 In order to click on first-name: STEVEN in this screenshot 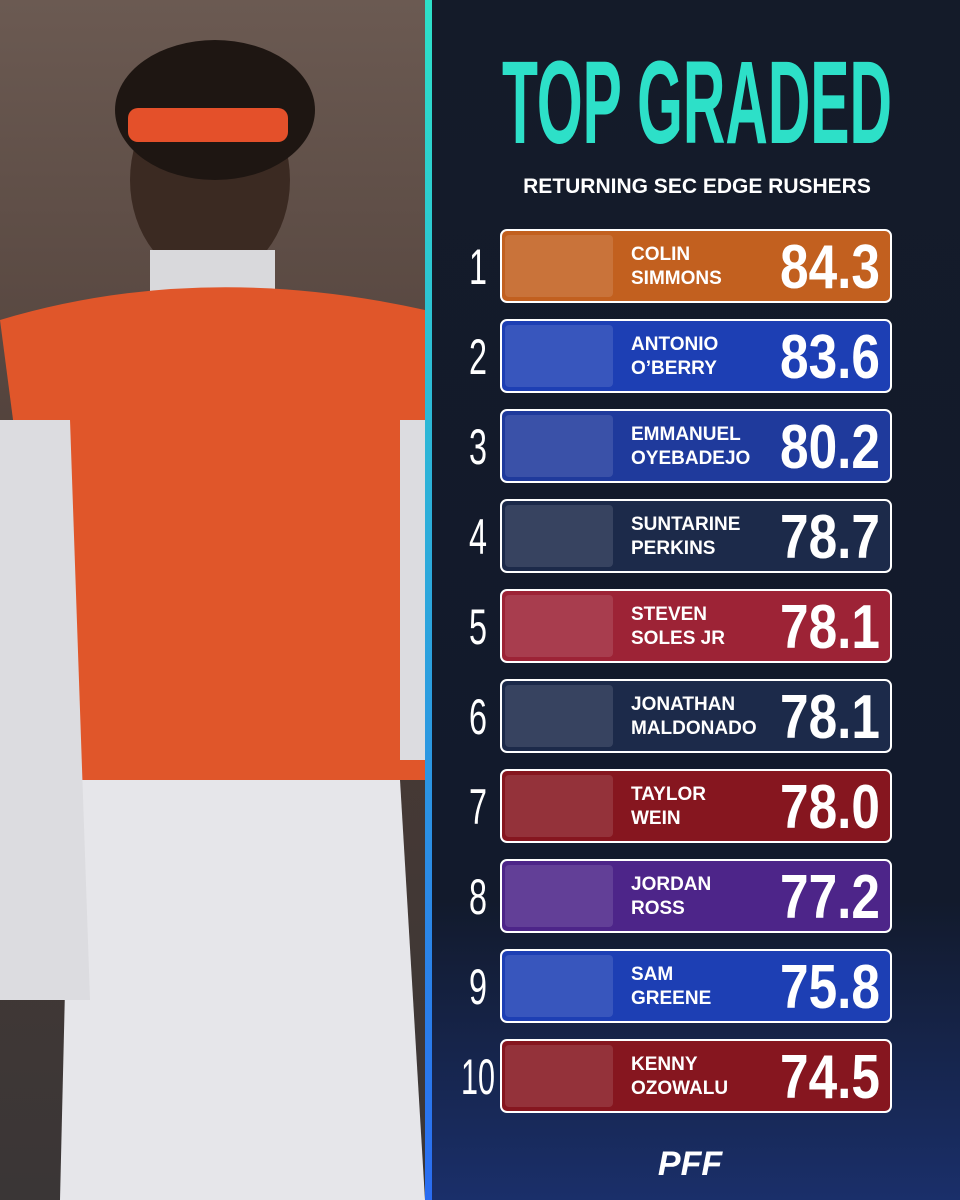, I will do `click(669, 614)`.